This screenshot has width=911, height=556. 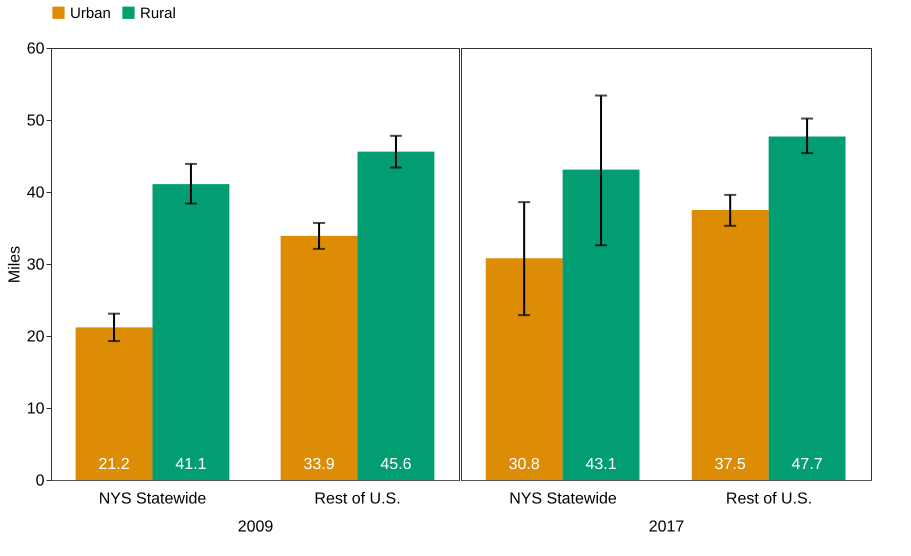 What do you see at coordinates (601, 464) in the screenshot?
I see `data-label: 43.1` at bounding box center [601, 464].